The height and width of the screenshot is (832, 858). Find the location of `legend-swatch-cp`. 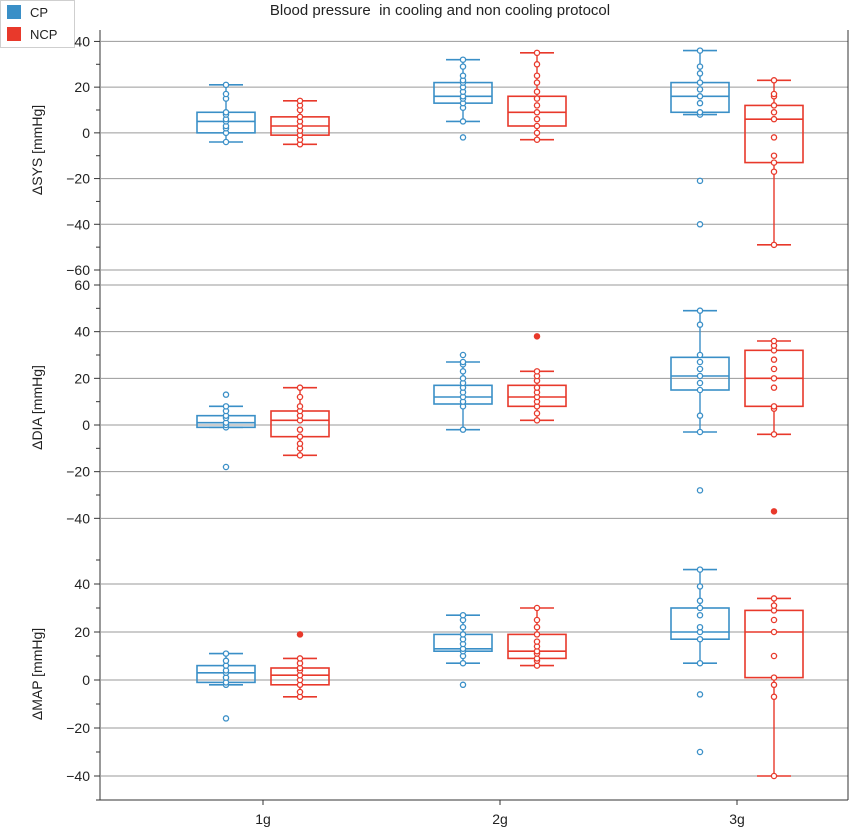

legend-swatch-cp is located at coordinates (14, 12).